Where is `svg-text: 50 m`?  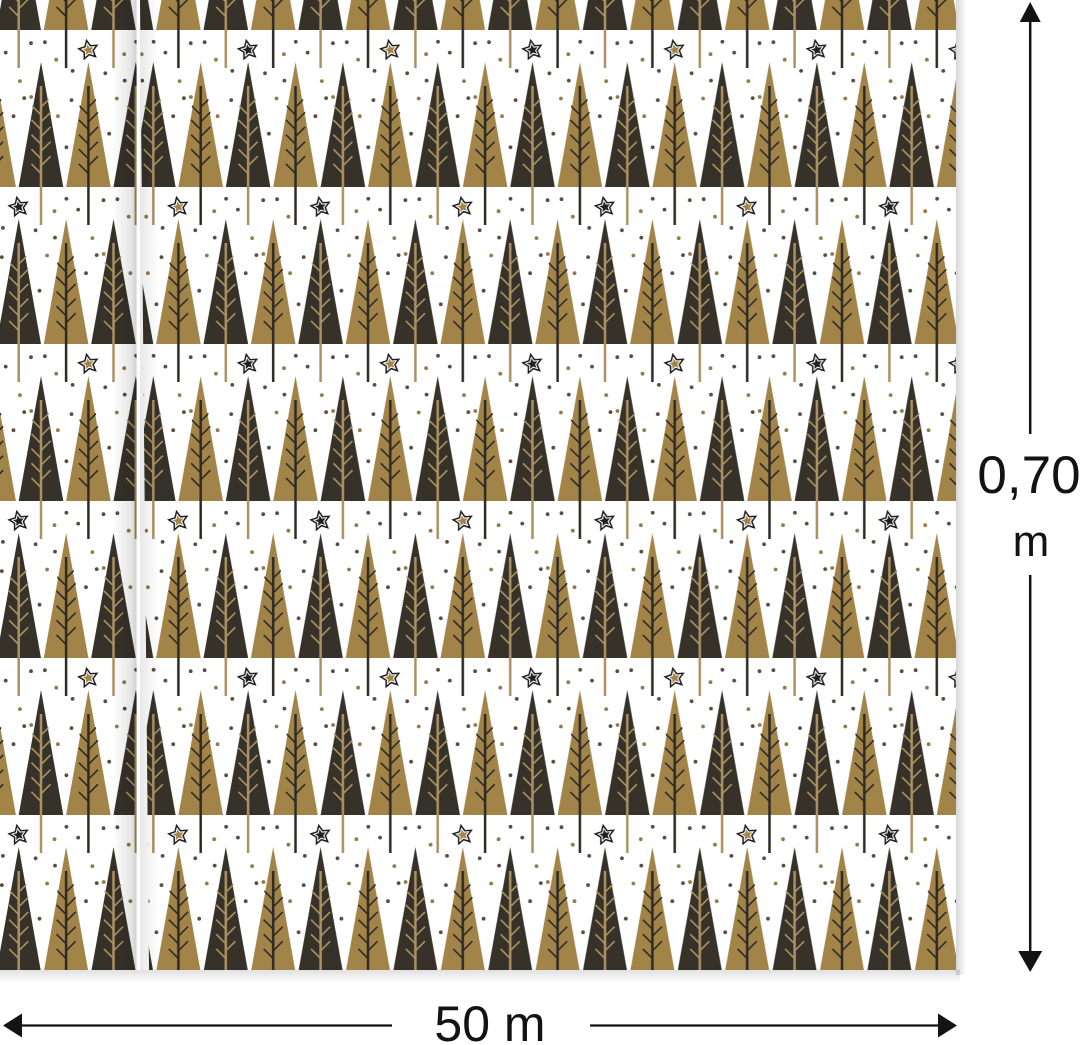
svg-text: 50 m is located at coordinates (489, 1020).